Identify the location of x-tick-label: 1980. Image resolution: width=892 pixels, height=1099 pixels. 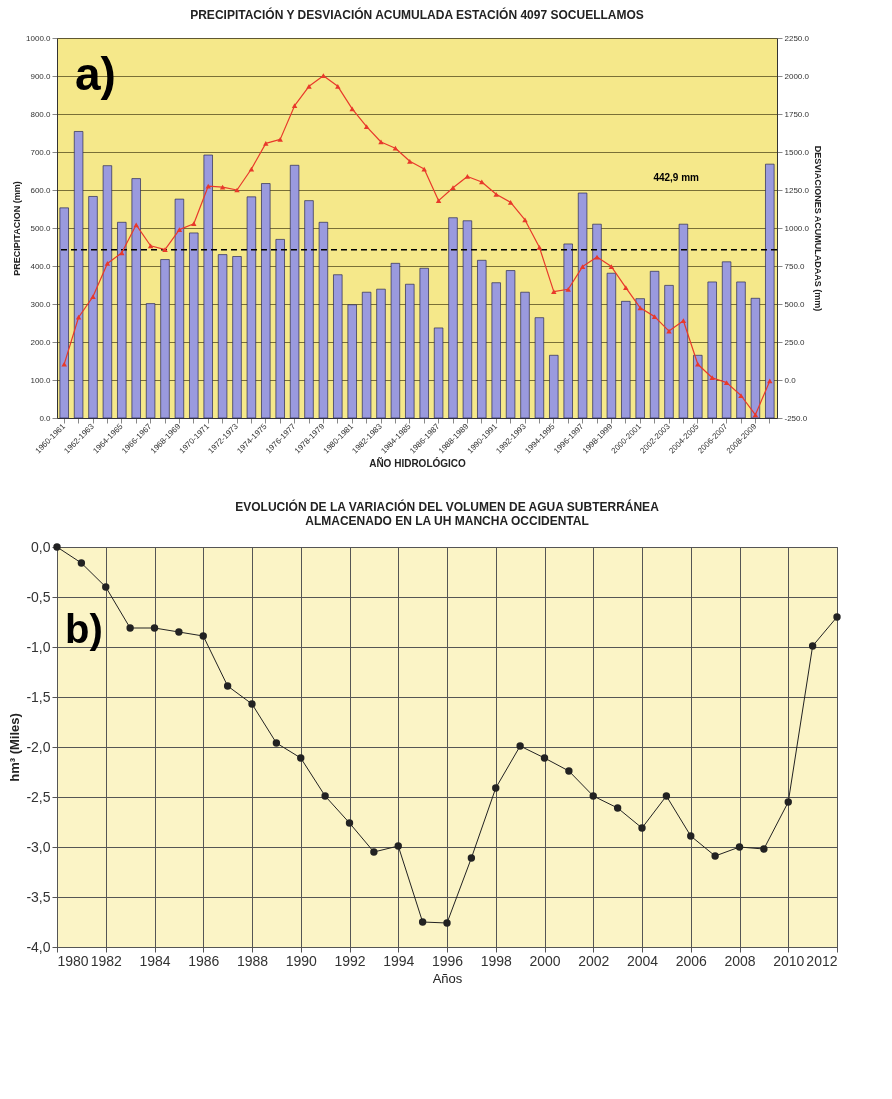
(73, 960).